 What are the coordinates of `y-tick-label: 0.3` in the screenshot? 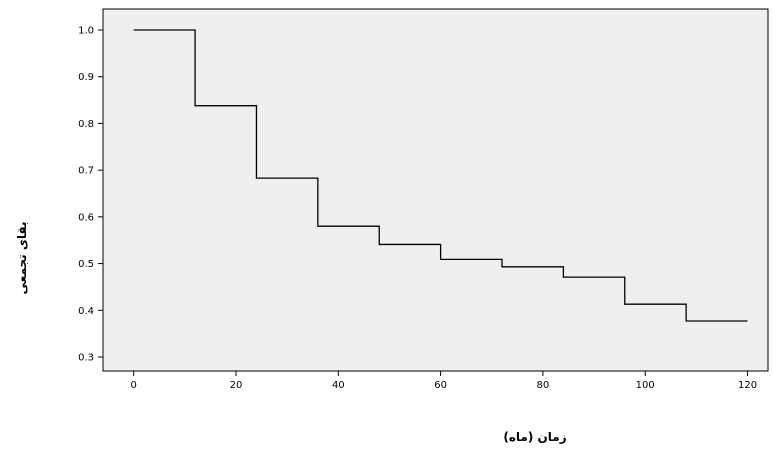 It's located at (86, 357).